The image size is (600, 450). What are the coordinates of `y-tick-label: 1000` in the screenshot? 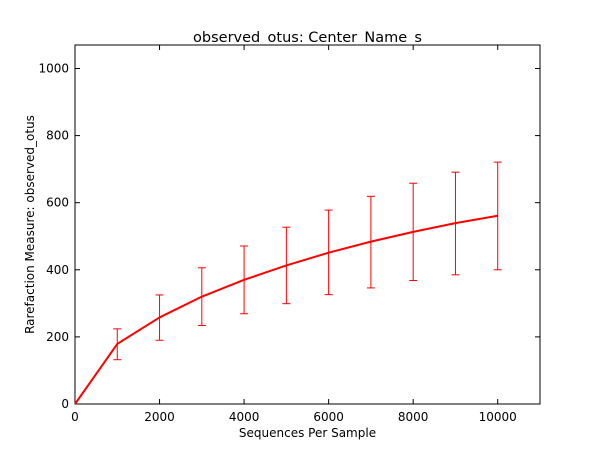 It's located at (53, 68).